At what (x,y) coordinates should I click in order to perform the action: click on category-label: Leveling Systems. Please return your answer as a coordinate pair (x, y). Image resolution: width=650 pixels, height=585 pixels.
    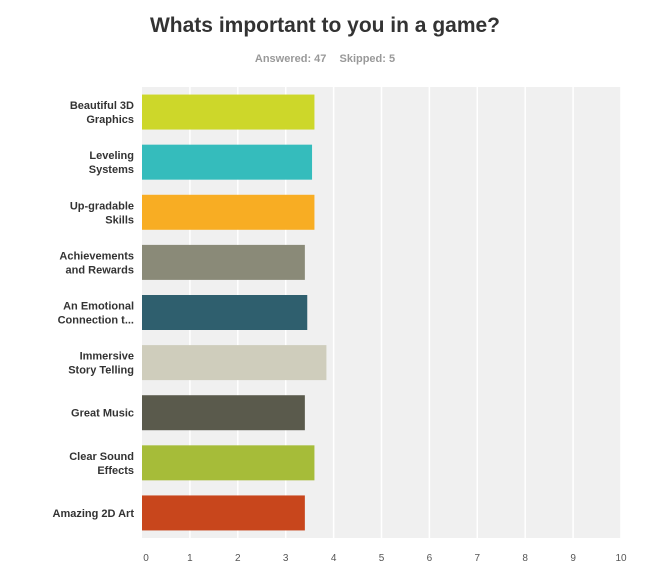
    Looking at the image, I should click on (111, 163).